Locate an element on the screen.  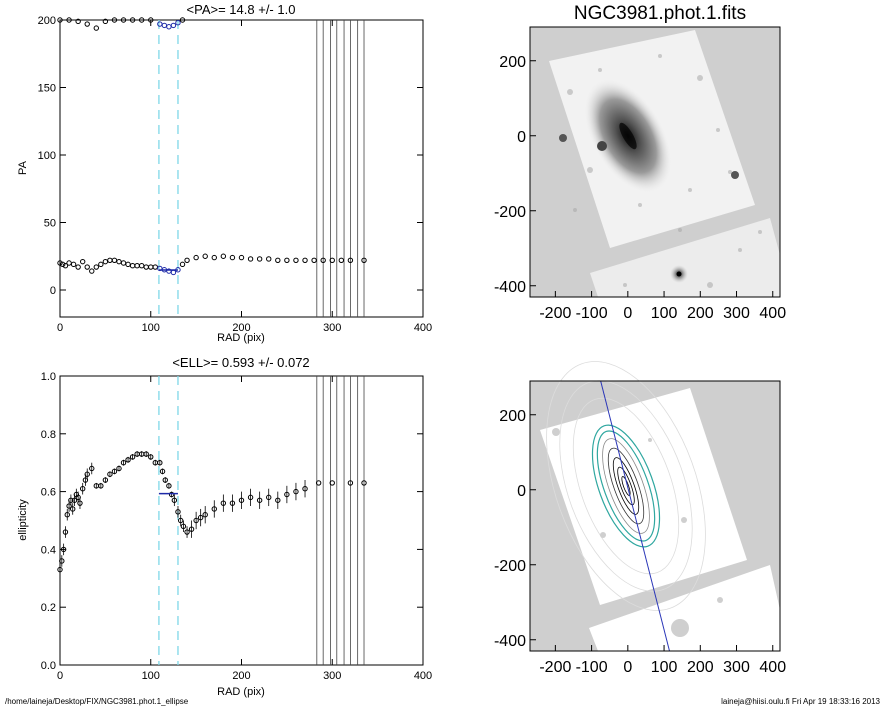
img-y-tick-label: -400 is located at coordinates (510, 287).